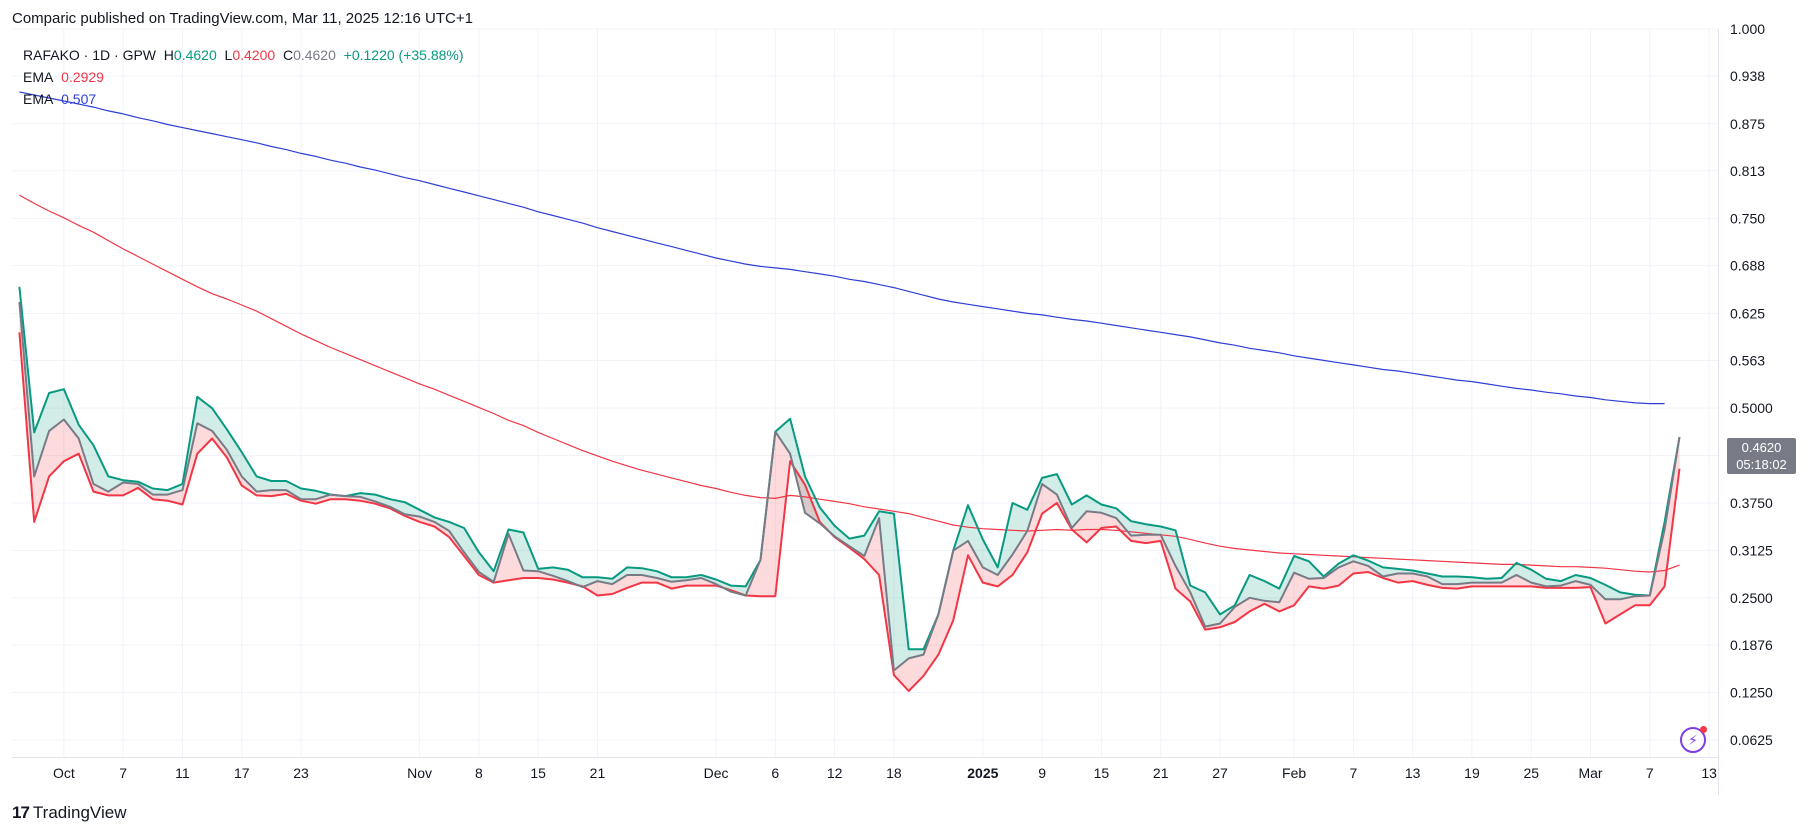 This screenshot has width=1814, height=835. I want to click on low-value: 0.4200, so click(254, 55).